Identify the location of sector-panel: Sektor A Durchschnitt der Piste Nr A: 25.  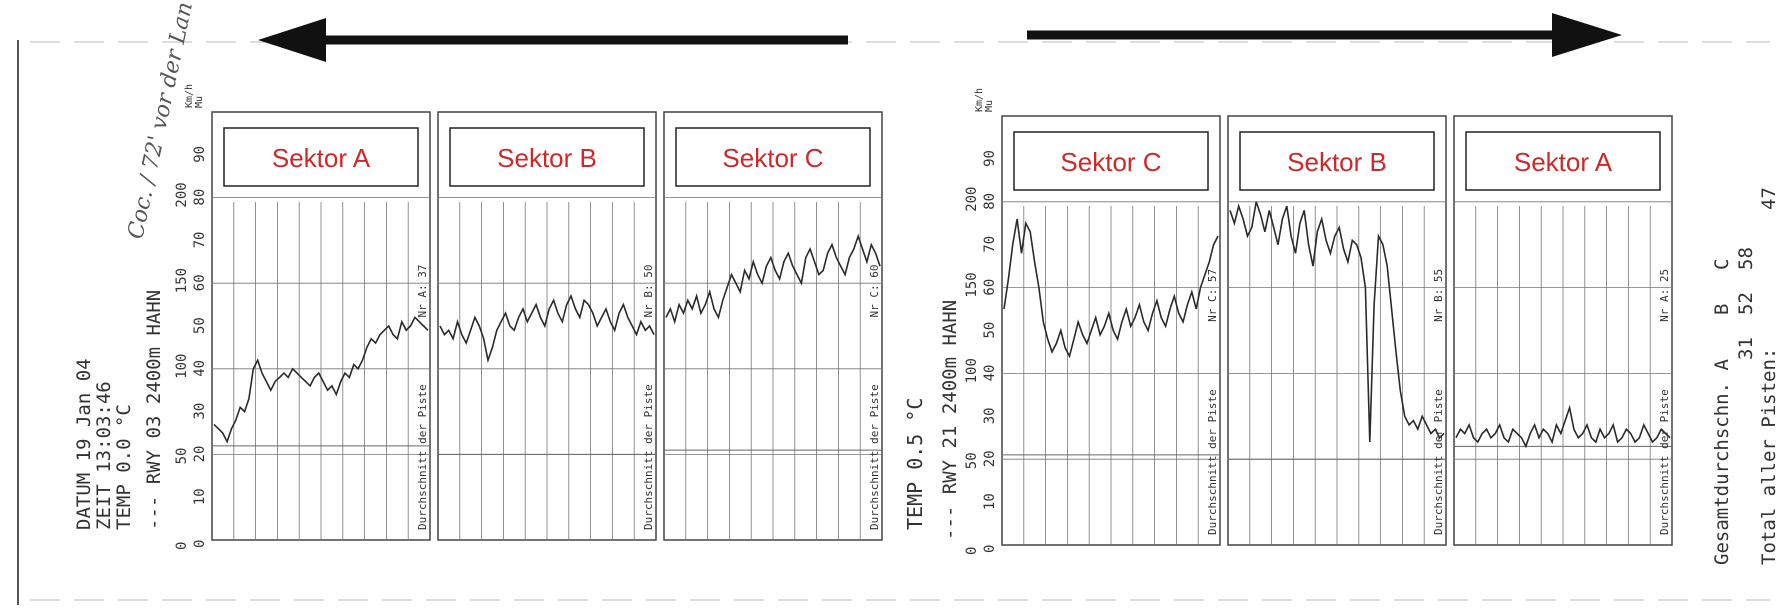
(1563, 330).